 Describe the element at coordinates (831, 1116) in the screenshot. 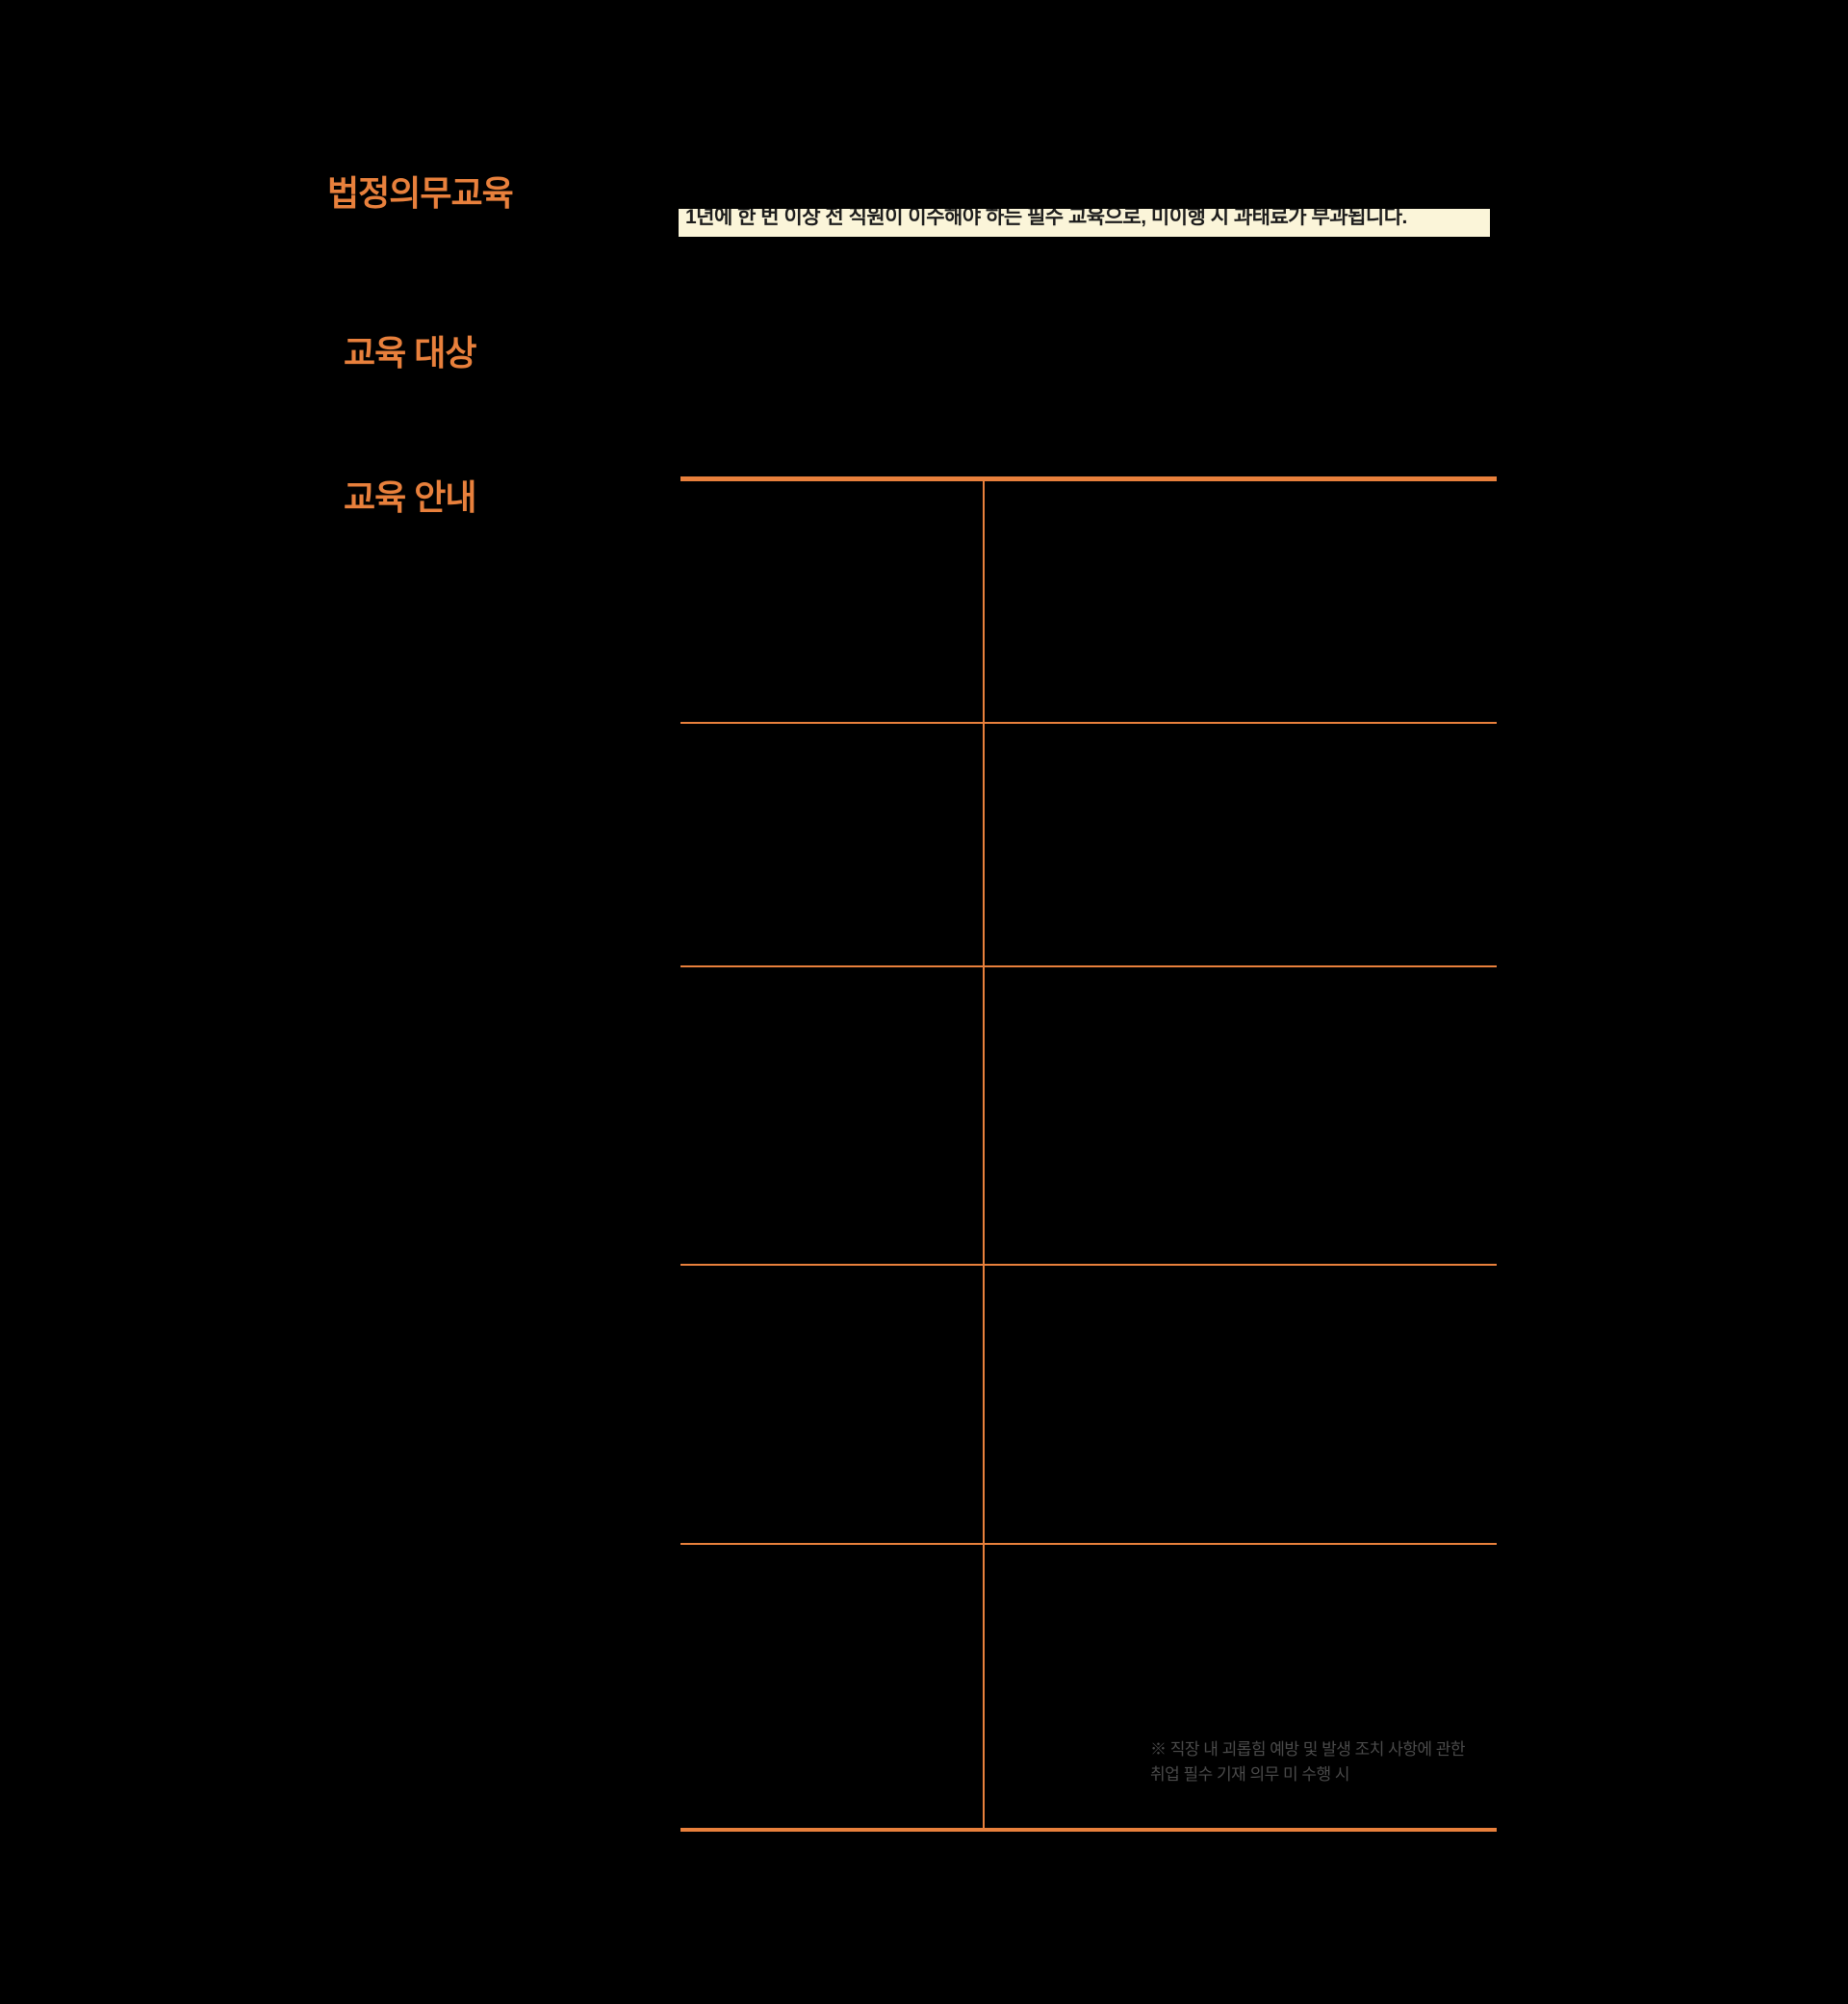

I see `table-cell-r3c1` at that location.